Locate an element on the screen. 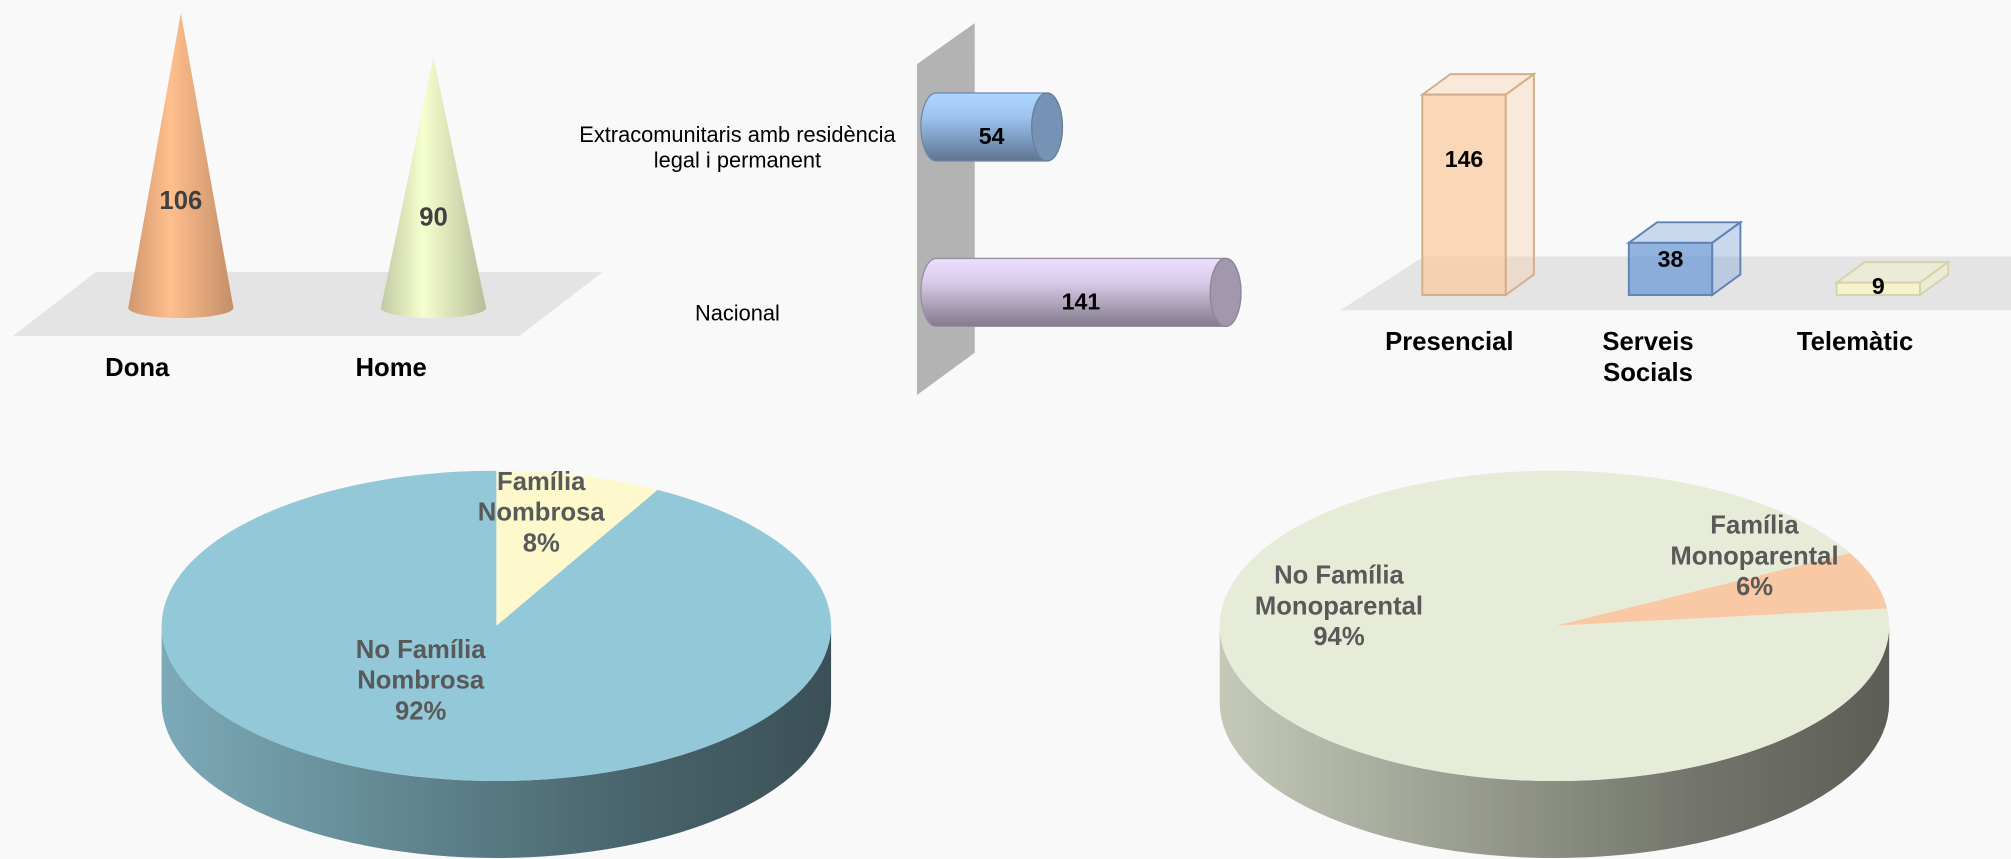 The height and width of the screenshot is (859, 2011). slice-value: 92% is located at coordinates (420, 711).